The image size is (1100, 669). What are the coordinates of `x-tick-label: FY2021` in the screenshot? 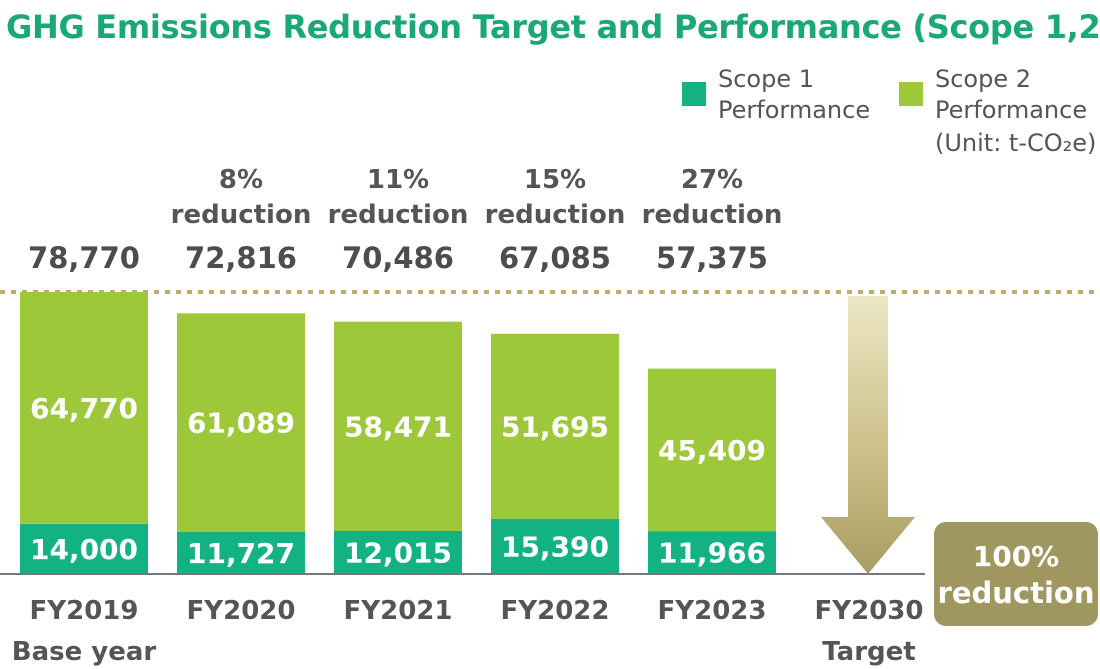 It's located at (398, 611).